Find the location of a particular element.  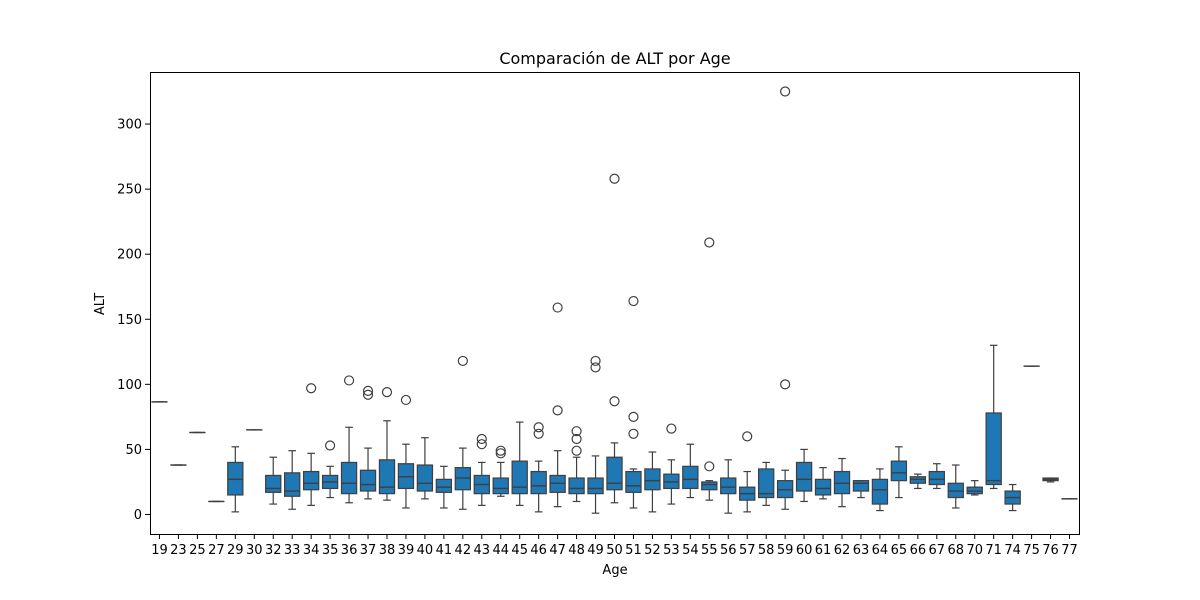

x-tick-label: 46 is located at coordinates (538, 550).